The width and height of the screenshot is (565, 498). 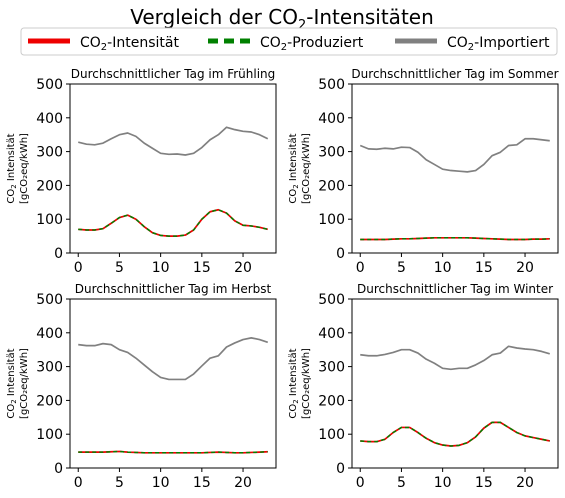 What do you see at coordinates (455, 289) in the screenshot?
I see `subplot-title: Durchschnittlicher Tag im Winter` at bounding box center [455, 289].